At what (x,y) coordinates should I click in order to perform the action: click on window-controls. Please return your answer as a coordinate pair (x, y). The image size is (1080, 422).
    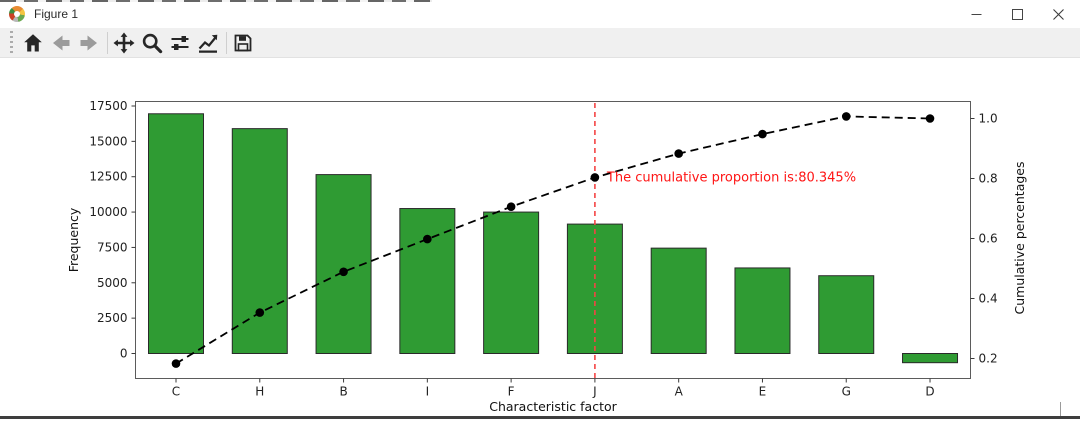
    Looking at the image, I should click on (1017, 14).